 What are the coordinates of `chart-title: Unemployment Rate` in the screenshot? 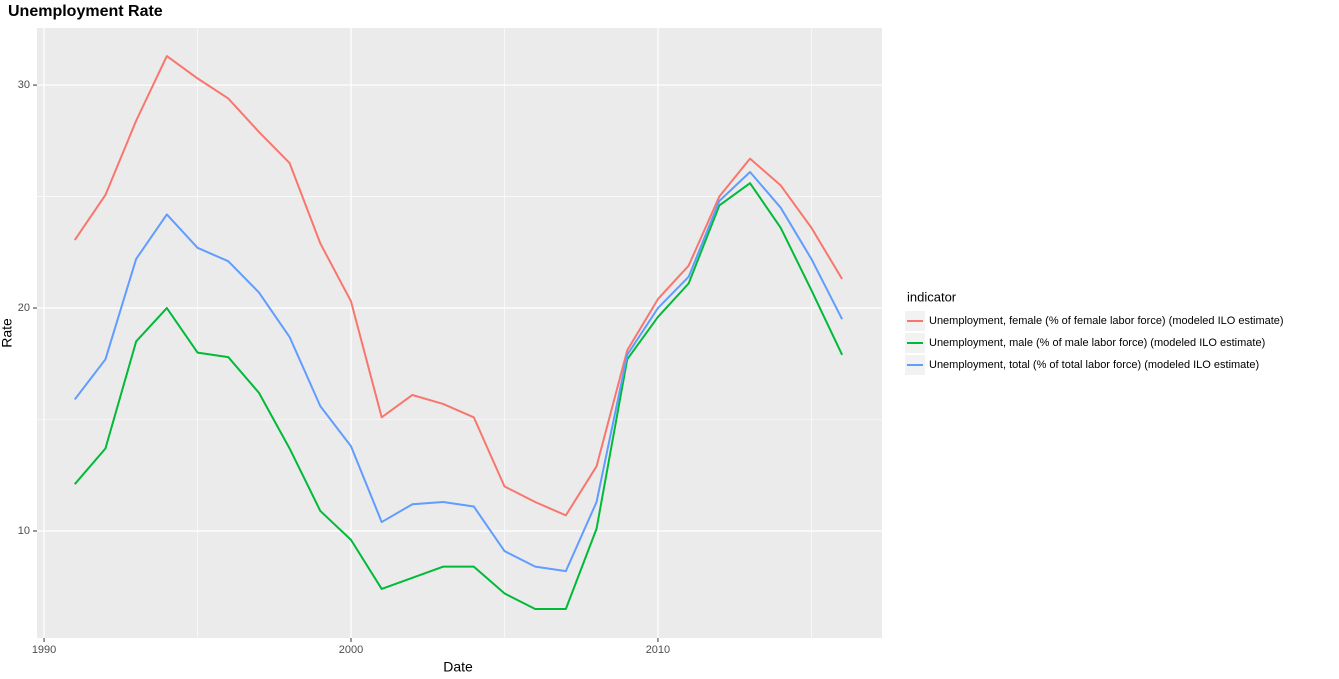 It's located at (85, 11).